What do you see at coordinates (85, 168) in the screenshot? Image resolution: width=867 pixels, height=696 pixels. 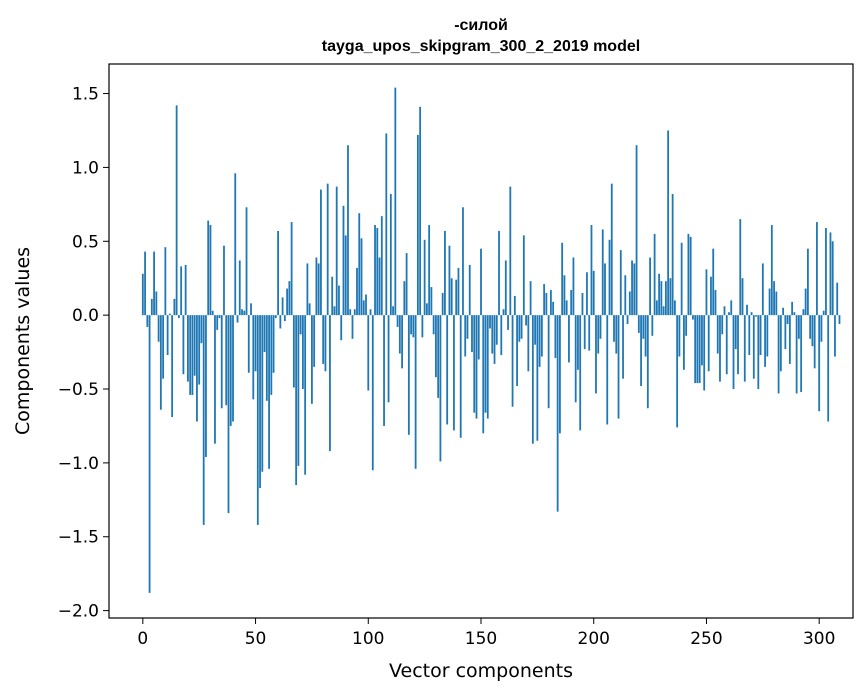 I see `y-tick-label: 1.0` at bounding box center [85, 168].